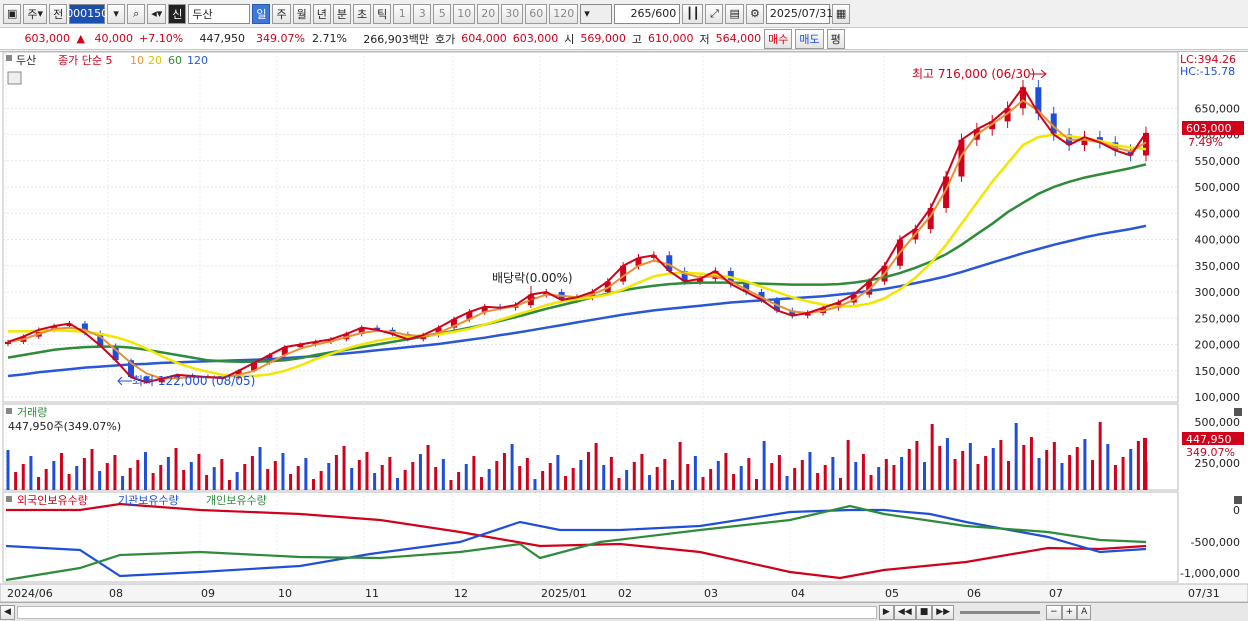  Describe the element at coordinates (734, 13) in the screenshot. I see `save-icon: ▤` at that location.